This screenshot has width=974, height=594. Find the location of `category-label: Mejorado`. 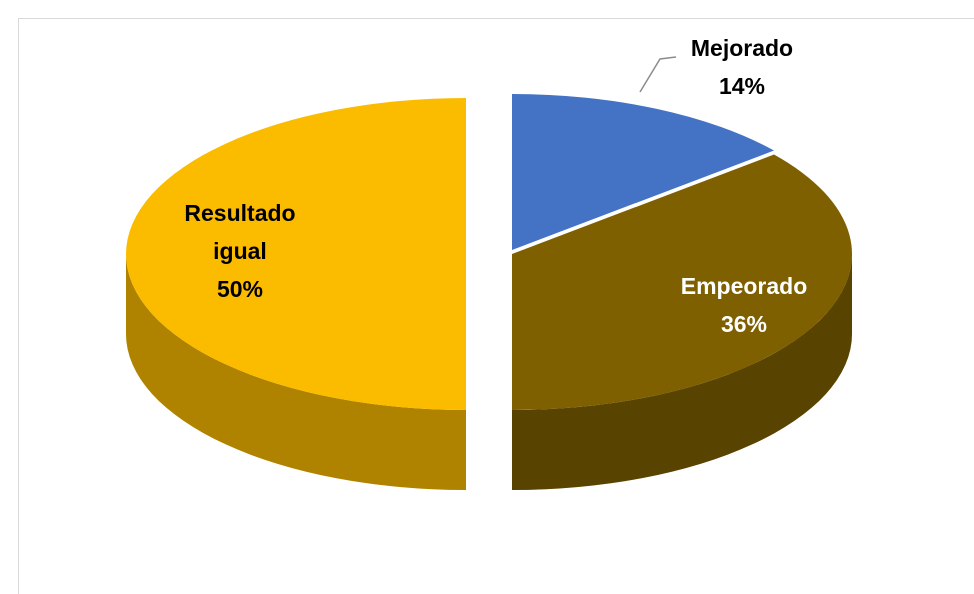

category-label: Mejorado is located at coordinates (742, 48).